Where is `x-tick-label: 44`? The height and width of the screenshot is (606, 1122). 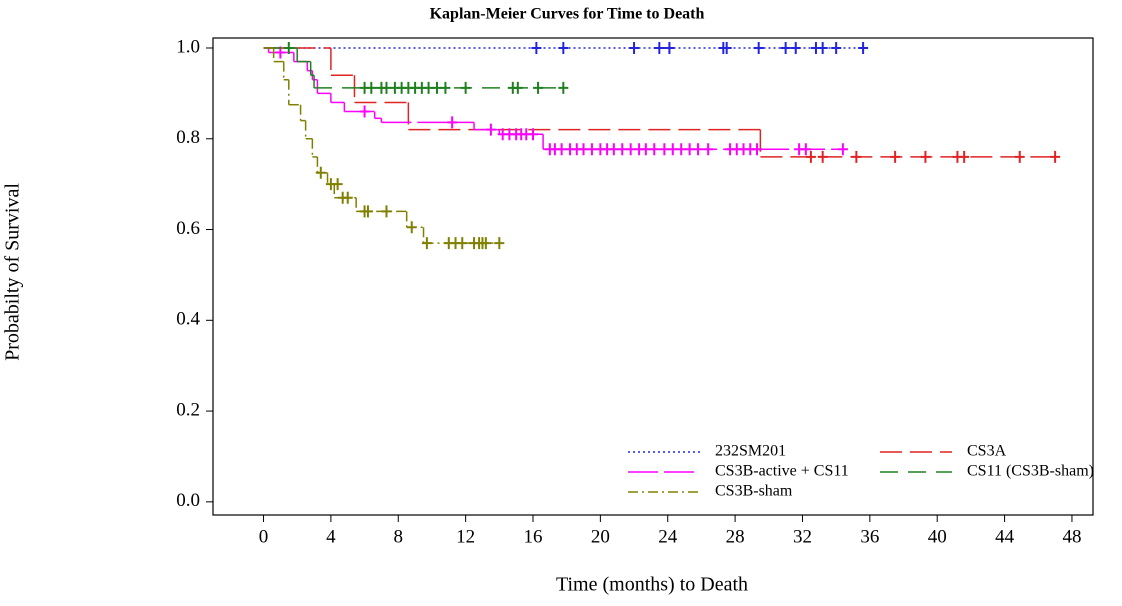 x-tick-label: 44 is located at coordinates (1005, 536).